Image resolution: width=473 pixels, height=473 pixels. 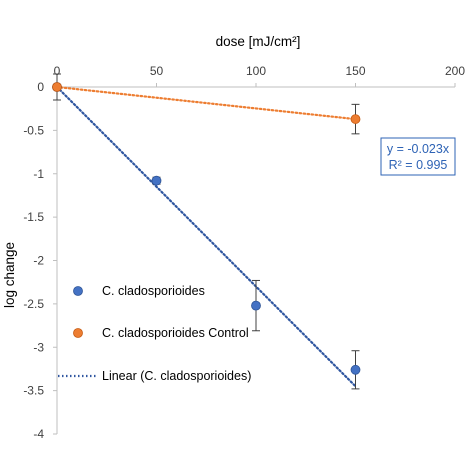 What do you see at coordinates (355, 71) in the screenshot?
I see `x-tick-label: 150` at bounding box center [355, 71].